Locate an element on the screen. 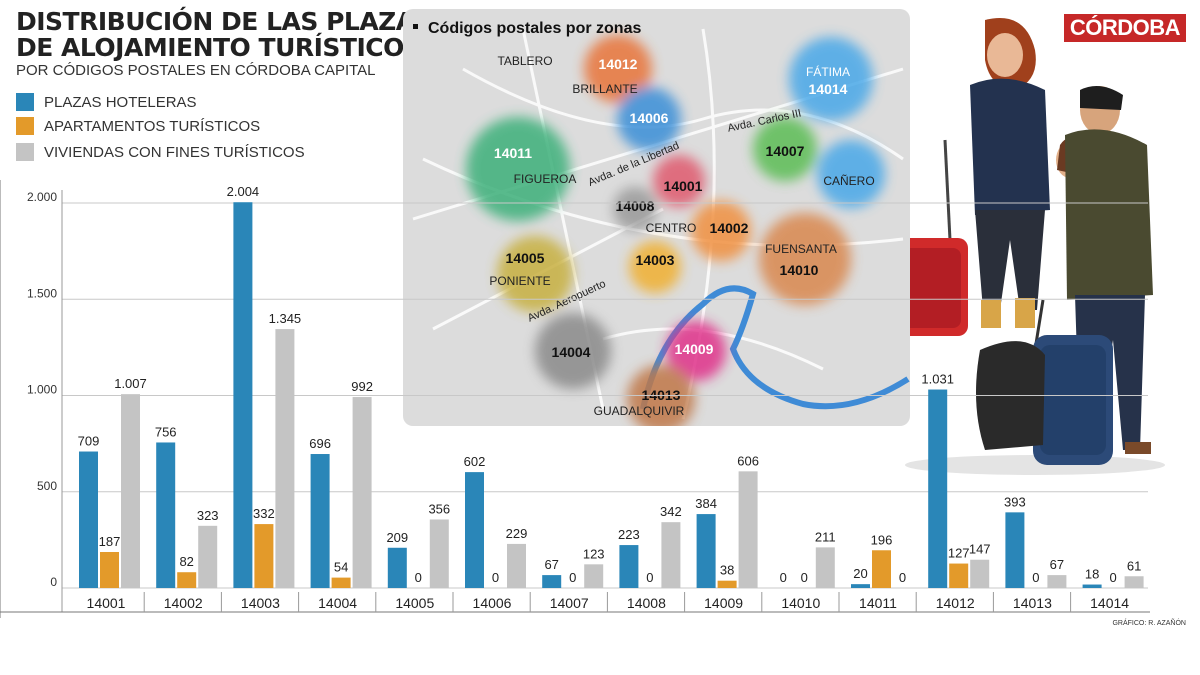 This screenshot has height=675, width=1200. zone-name-cañero: CAÑERO is located at coordinates (848, 181).